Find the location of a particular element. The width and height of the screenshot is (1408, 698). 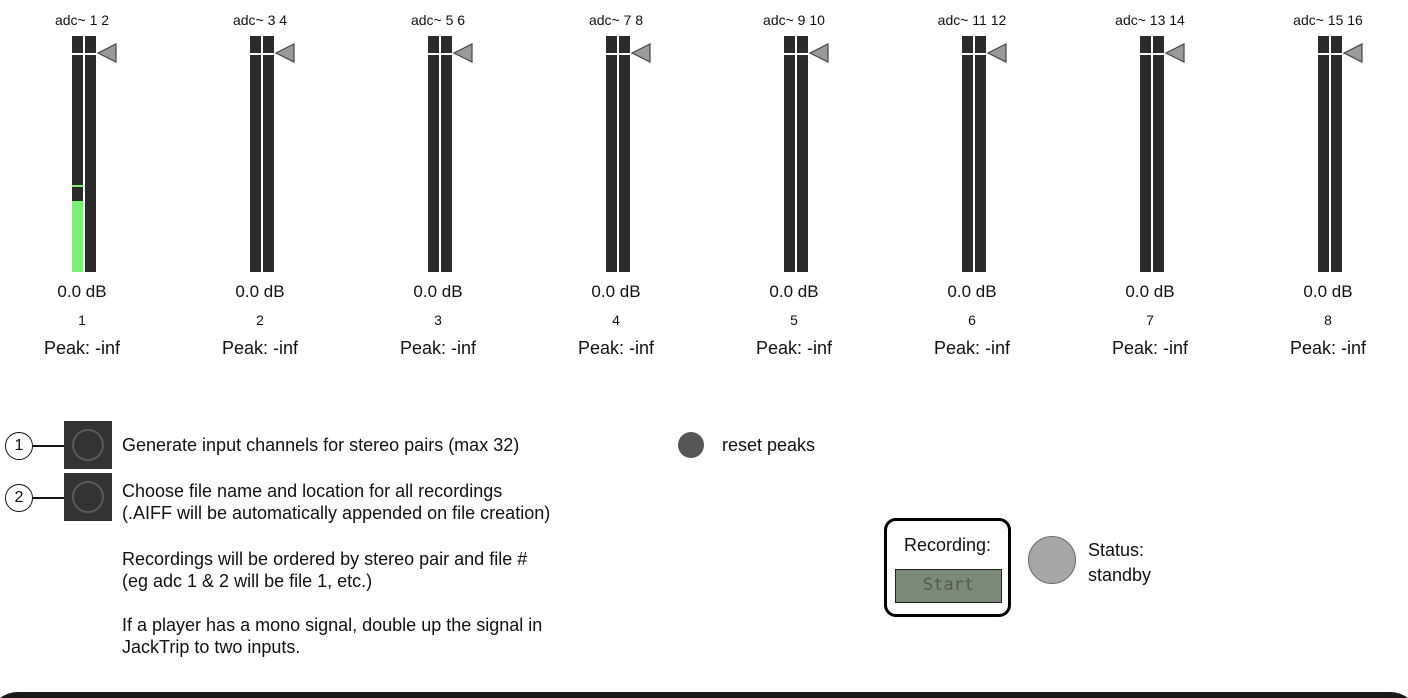

channel-strip-8: adc~ 15 16 0.0 dB 8 Peak: -inf is located at coordinates (1328, 185).